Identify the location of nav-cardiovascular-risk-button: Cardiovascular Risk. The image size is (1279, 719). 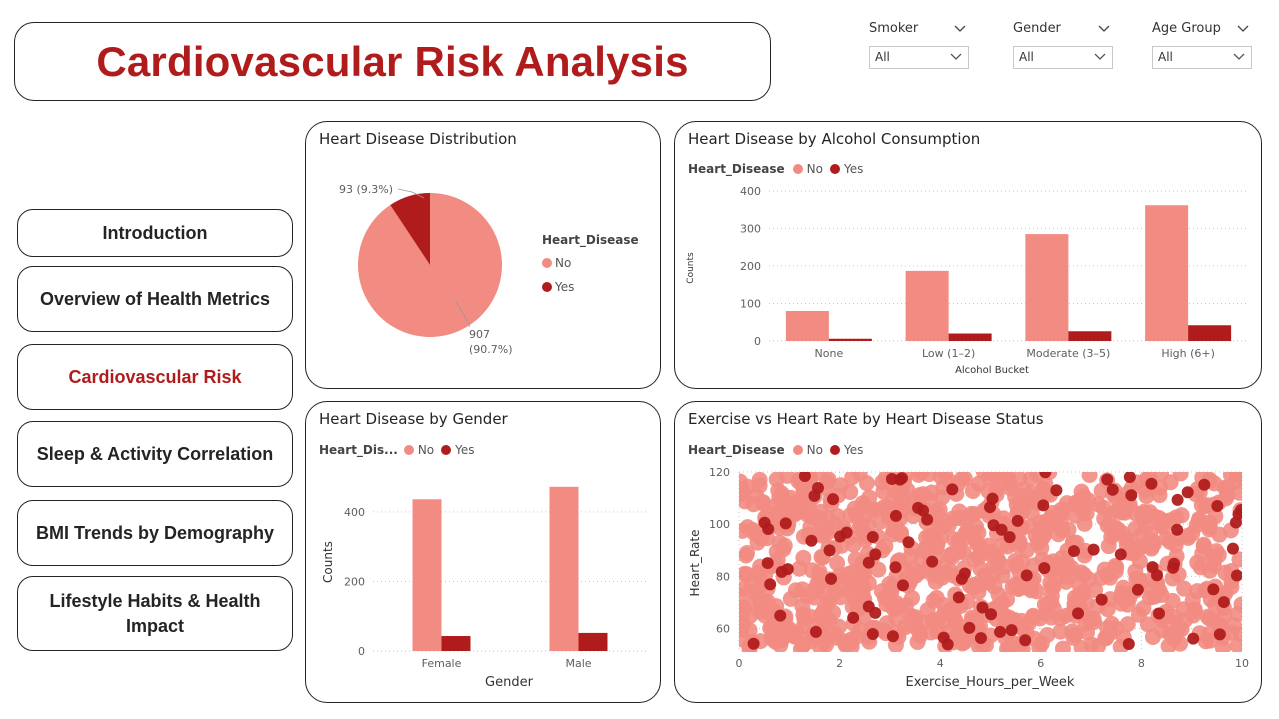
(155, 377).